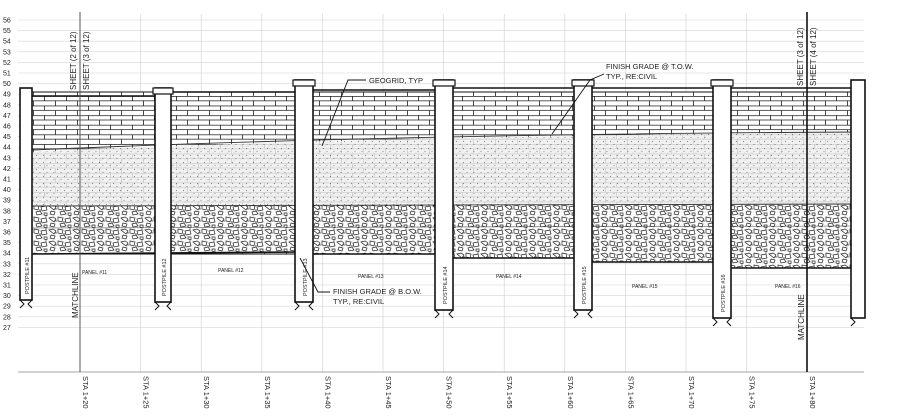  What do you see at coordinates (7, 158) in the screenshot?
I see `elevation-label: 43` at bounding box center [7, 158].